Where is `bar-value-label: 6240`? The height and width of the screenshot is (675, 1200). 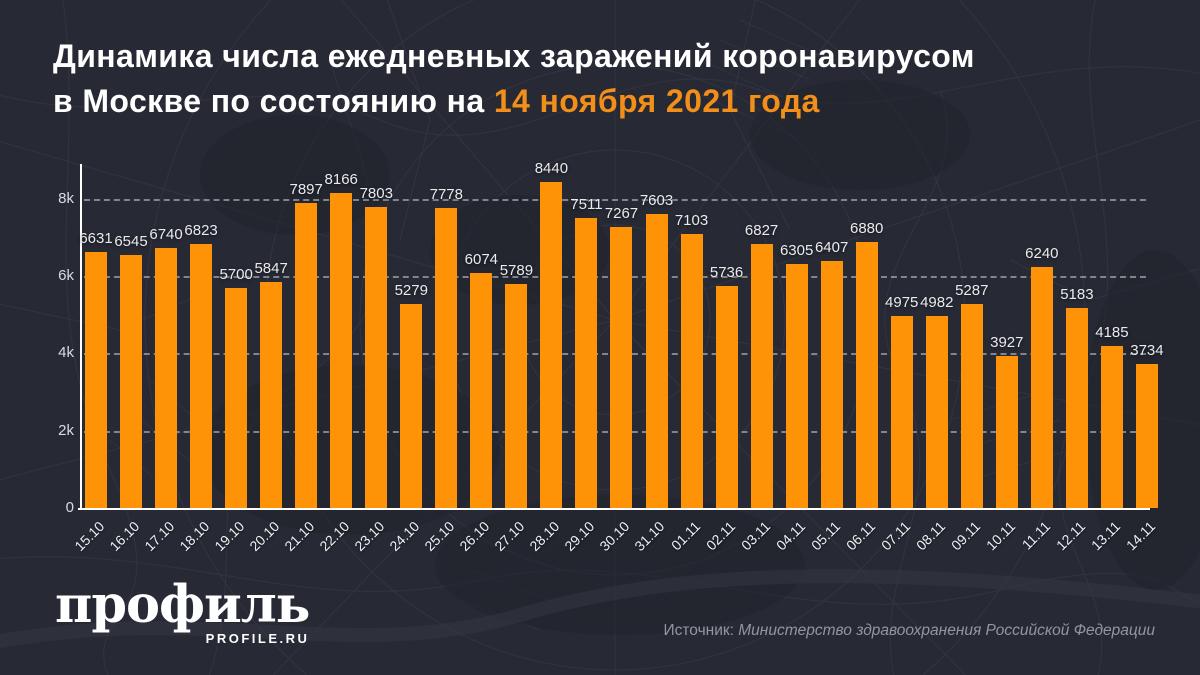 bar-value-label: 6240 is located at coordinates (1042, 253).